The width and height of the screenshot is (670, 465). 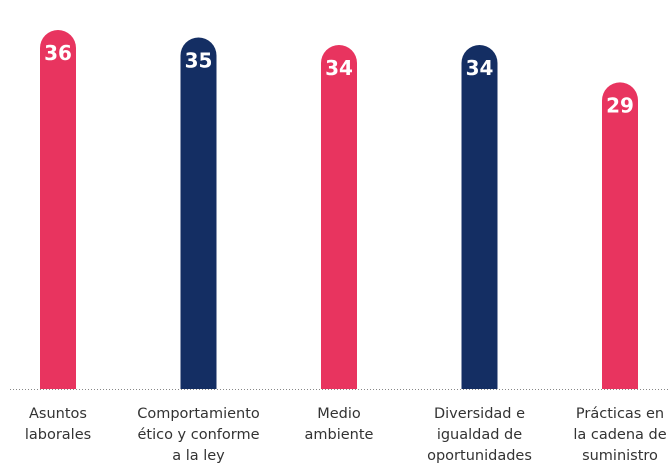 What do you see at coordinates (199, 60) in the screenshot?
I see `value-label: 35` at bounding box center [199, 60].